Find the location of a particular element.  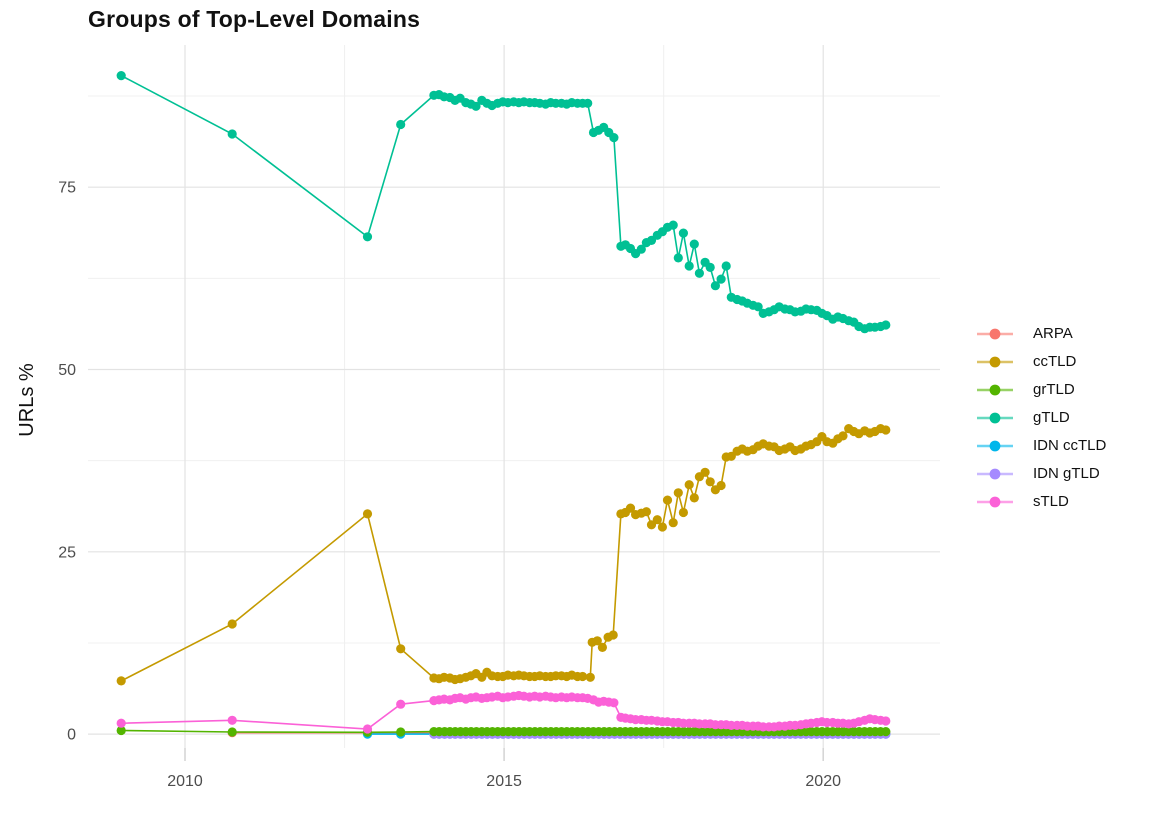

legend-label: IDN gTLD is located at coordinates (1066, 473).